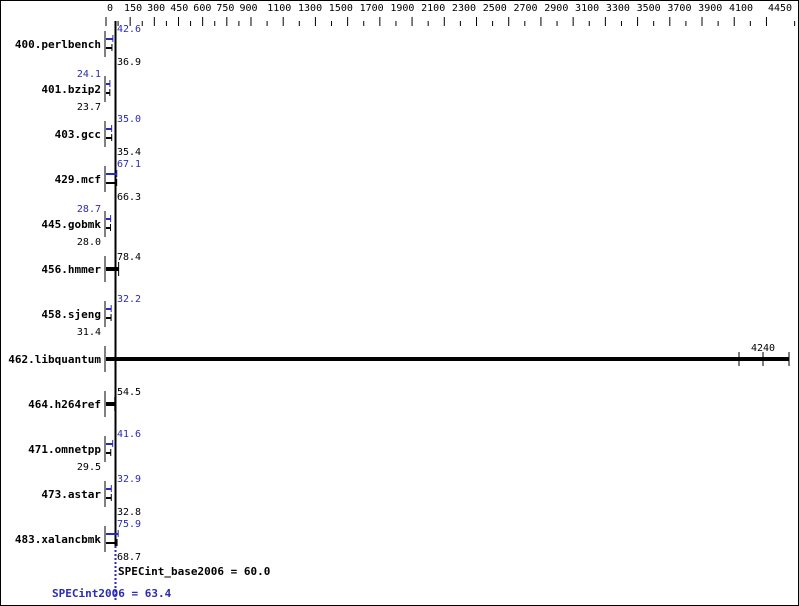  Describe the element at coordinates (71, 494) in the screenshot. I see `benchmark-label: 473.astar` at that location.